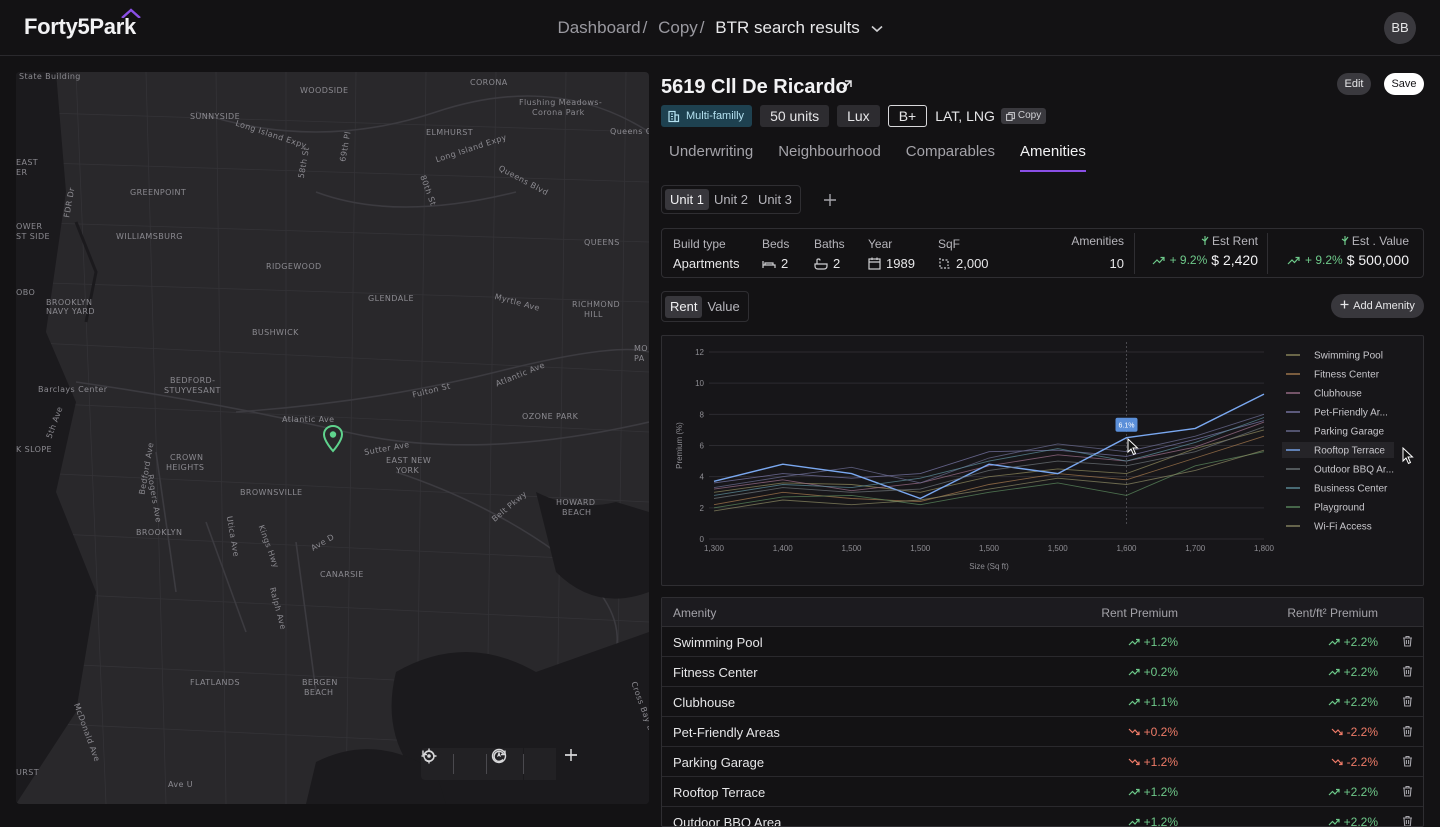  Describe the element at coordinates (1042, 732) in the screenshot. I see `table-row: Pet-Friendly Areas +0.2% -2.2%` at that location.